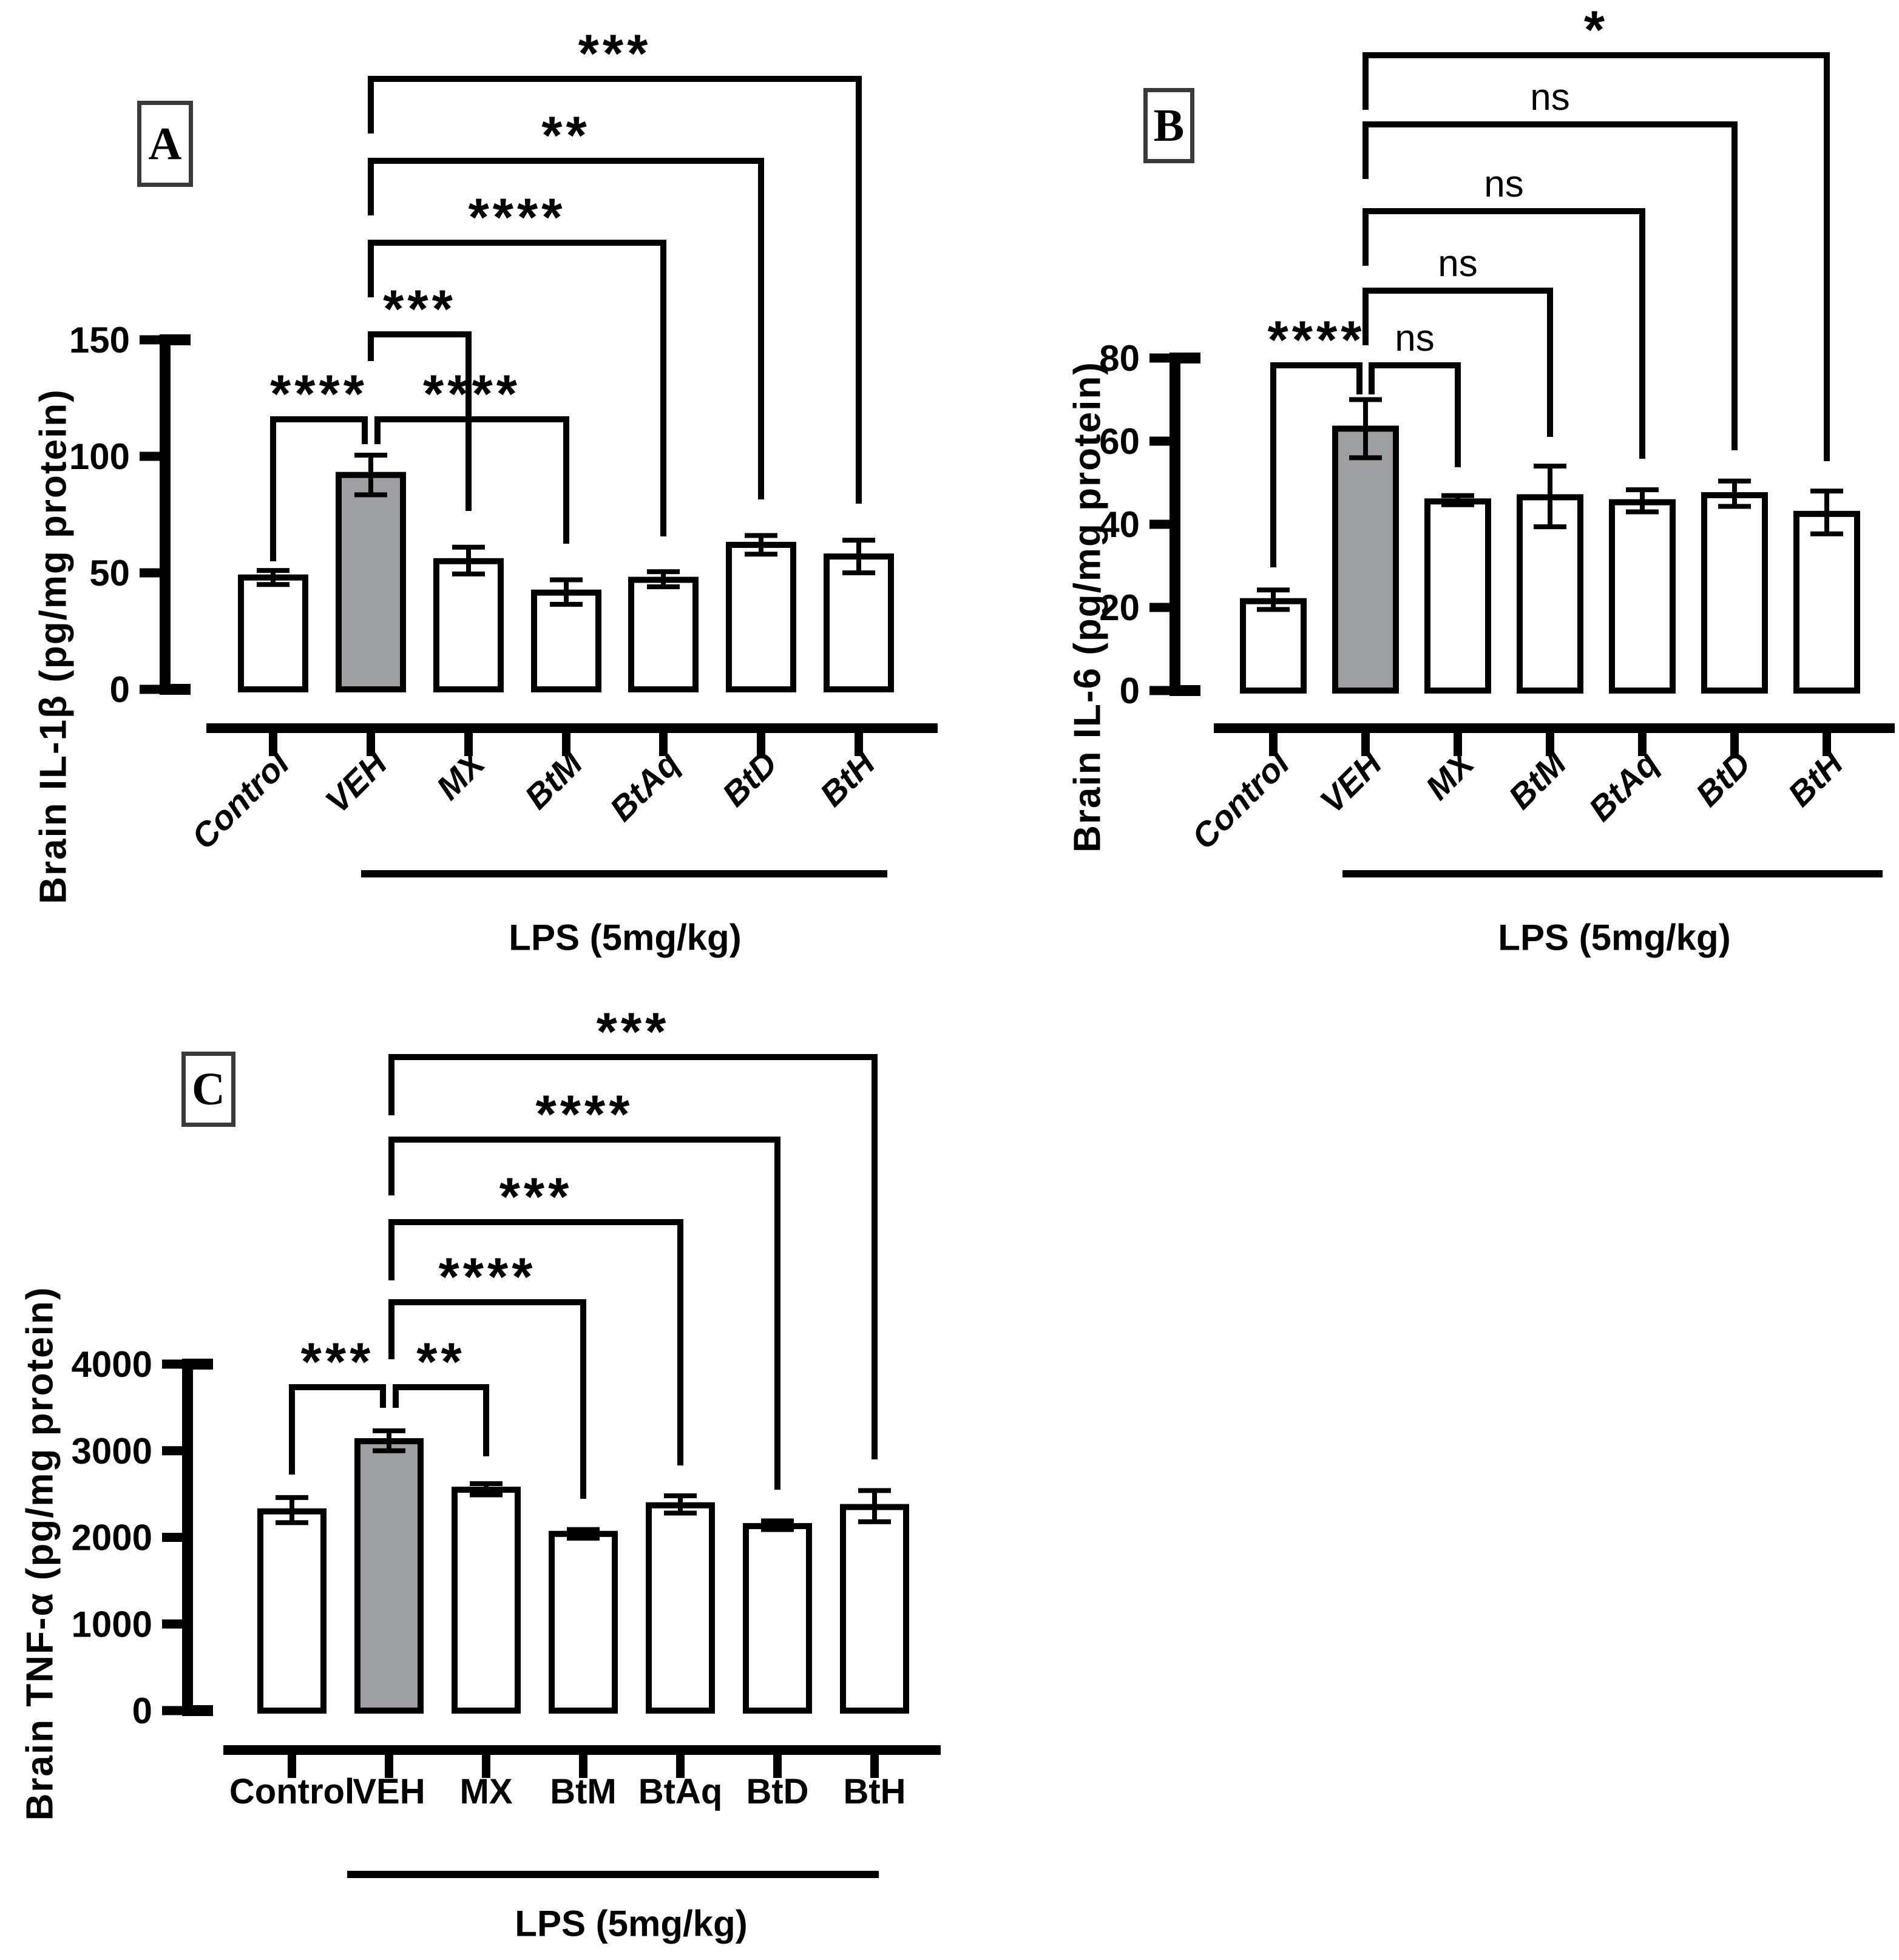 The image size is (1899, 1960). Describe the element at coordinates (625, 937) in the screenshot. I see `panel-a-lps-label: LPS (5mg/kg)` at that location.